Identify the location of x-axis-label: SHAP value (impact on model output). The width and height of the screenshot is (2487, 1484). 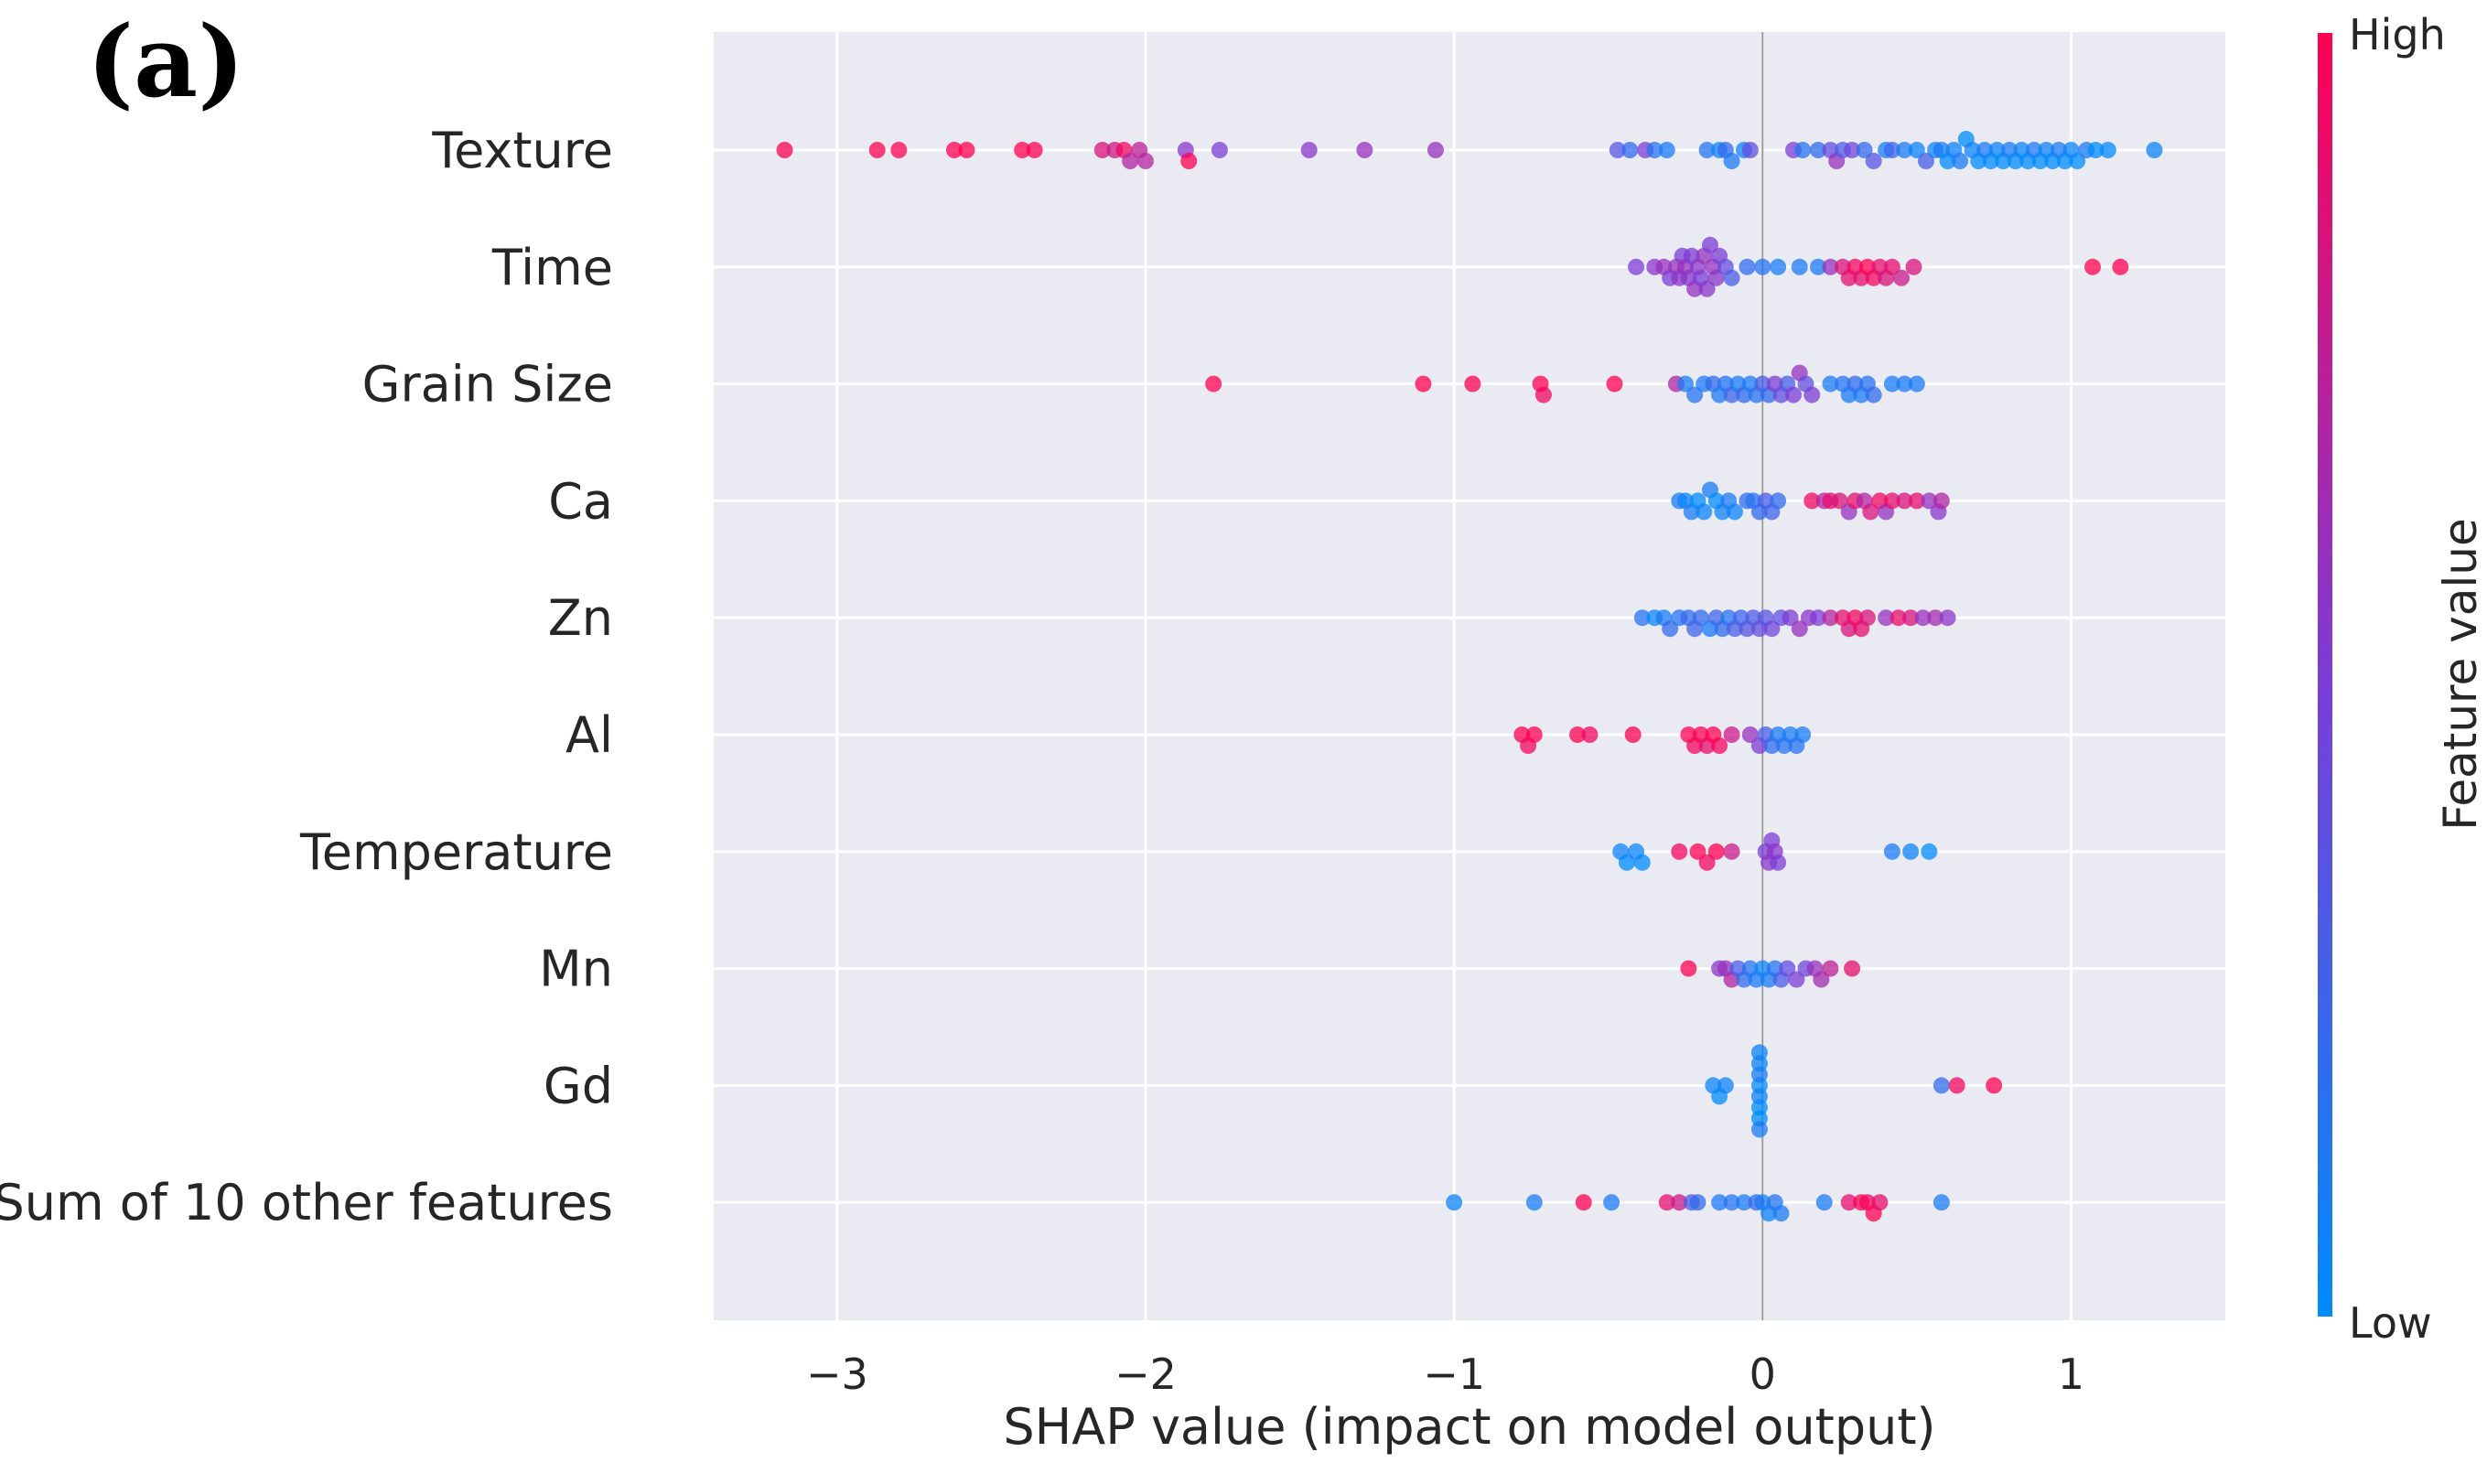
(1469, 1427).